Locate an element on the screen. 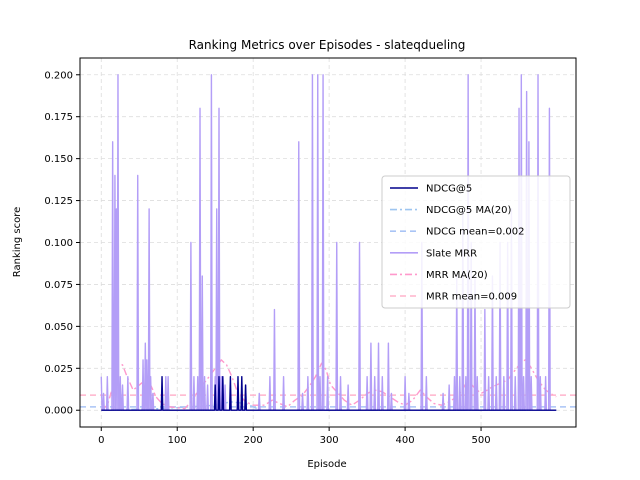 The image size is (640, 480). legend-label-3: Slate MRR is located at coordinates (451, 253).